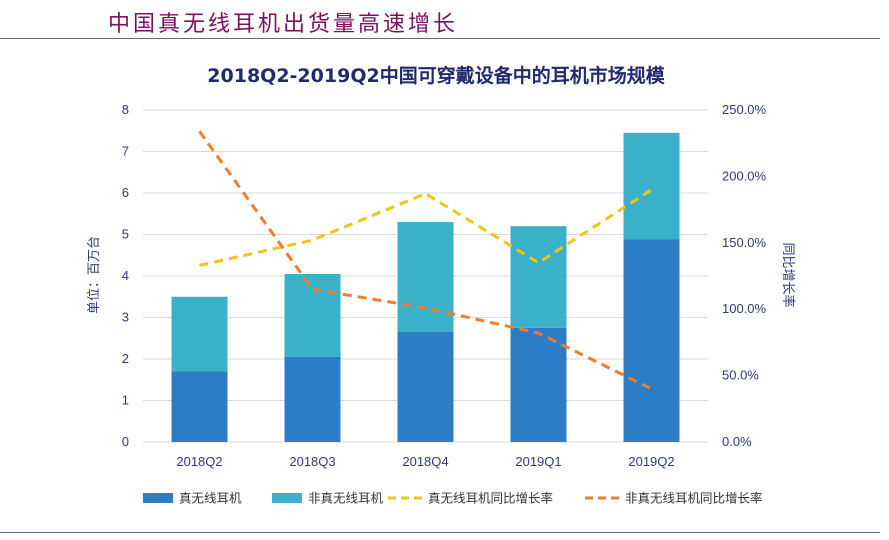  What do you see at coordinates (651, 461) in the screenshot?
I see `x-tick-label: 2019Q2` at bounding box center [651, 461].